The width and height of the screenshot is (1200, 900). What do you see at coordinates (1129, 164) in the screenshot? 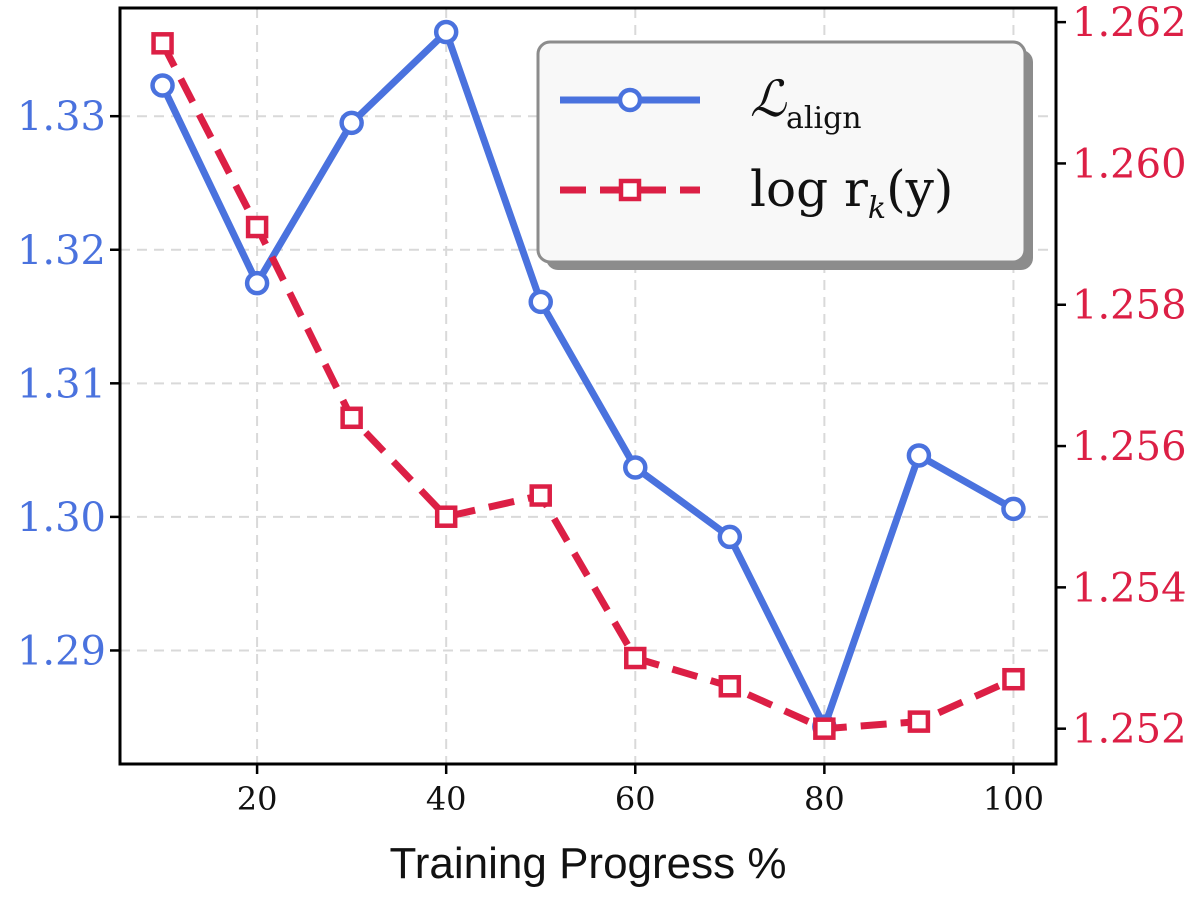
I see `y-right-tick-label: 1.260` at bounding box center [1129, 164].